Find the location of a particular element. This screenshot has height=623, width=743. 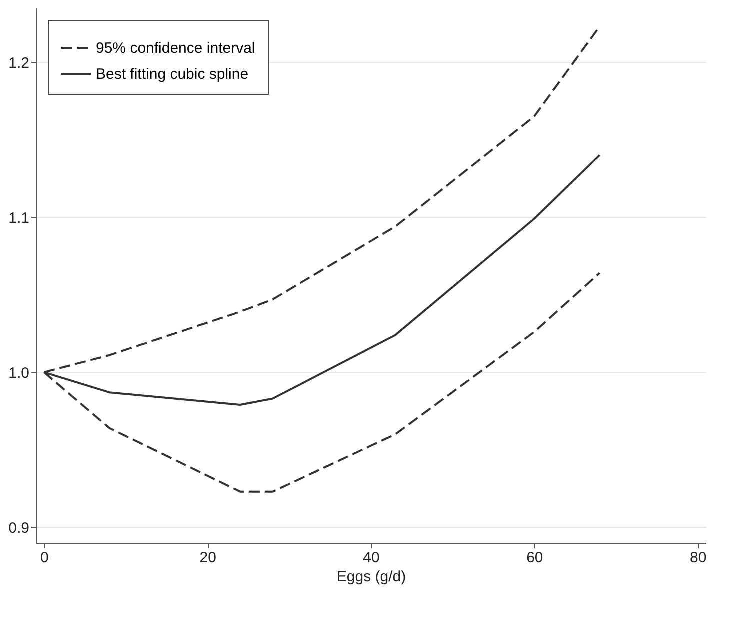

legend-label: Best fitting cubic spline is located at coordinates (172, 74).